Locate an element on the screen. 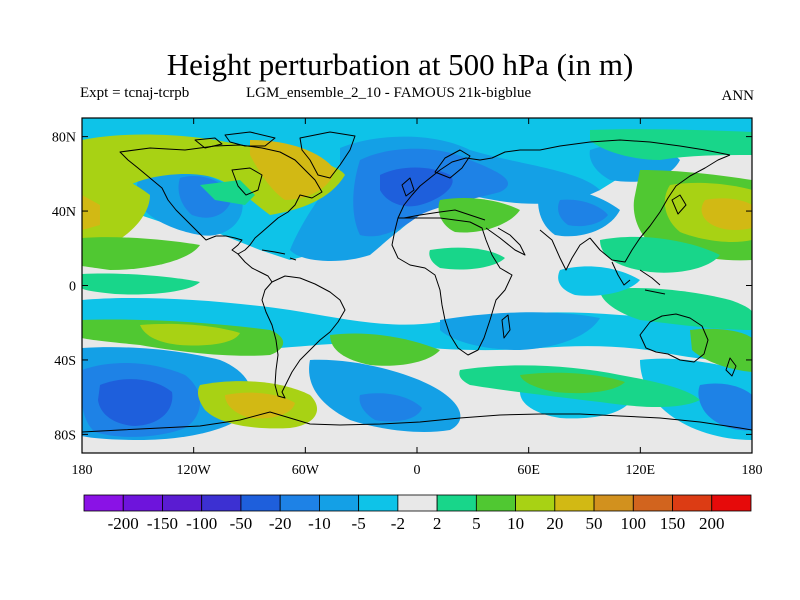  colorbar-label: -150 is located at coordinates (162, 523).